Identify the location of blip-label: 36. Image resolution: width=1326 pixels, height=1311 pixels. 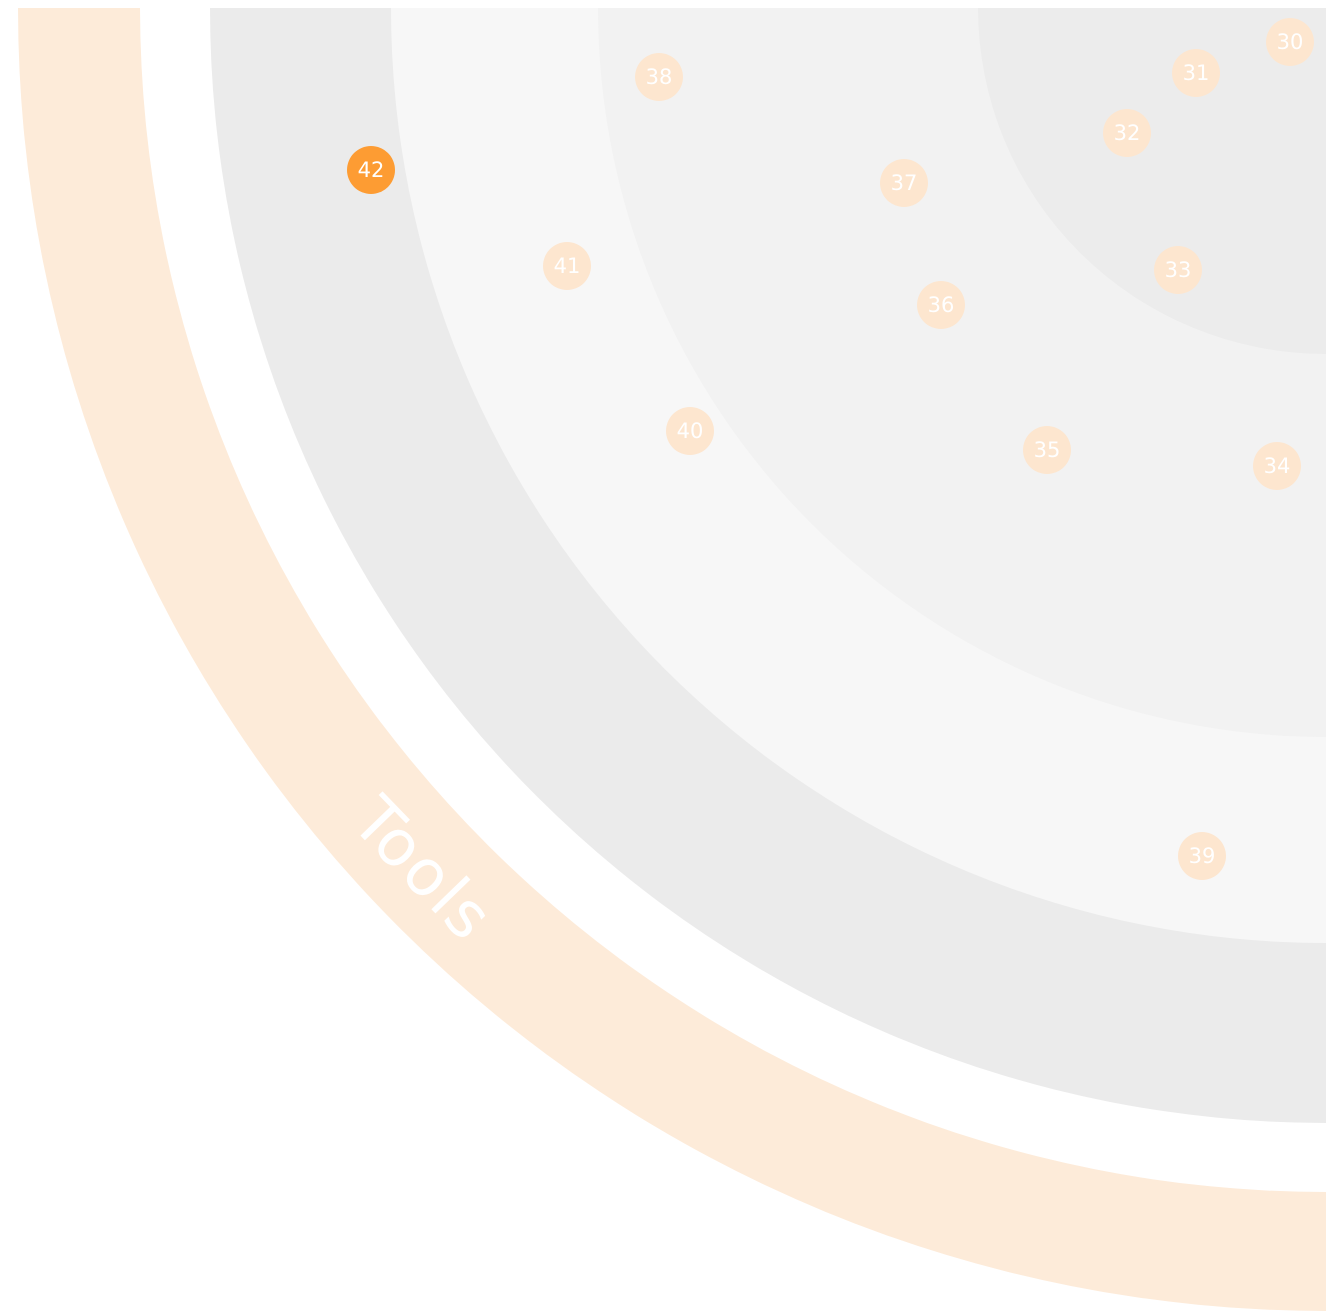
(941, 305).